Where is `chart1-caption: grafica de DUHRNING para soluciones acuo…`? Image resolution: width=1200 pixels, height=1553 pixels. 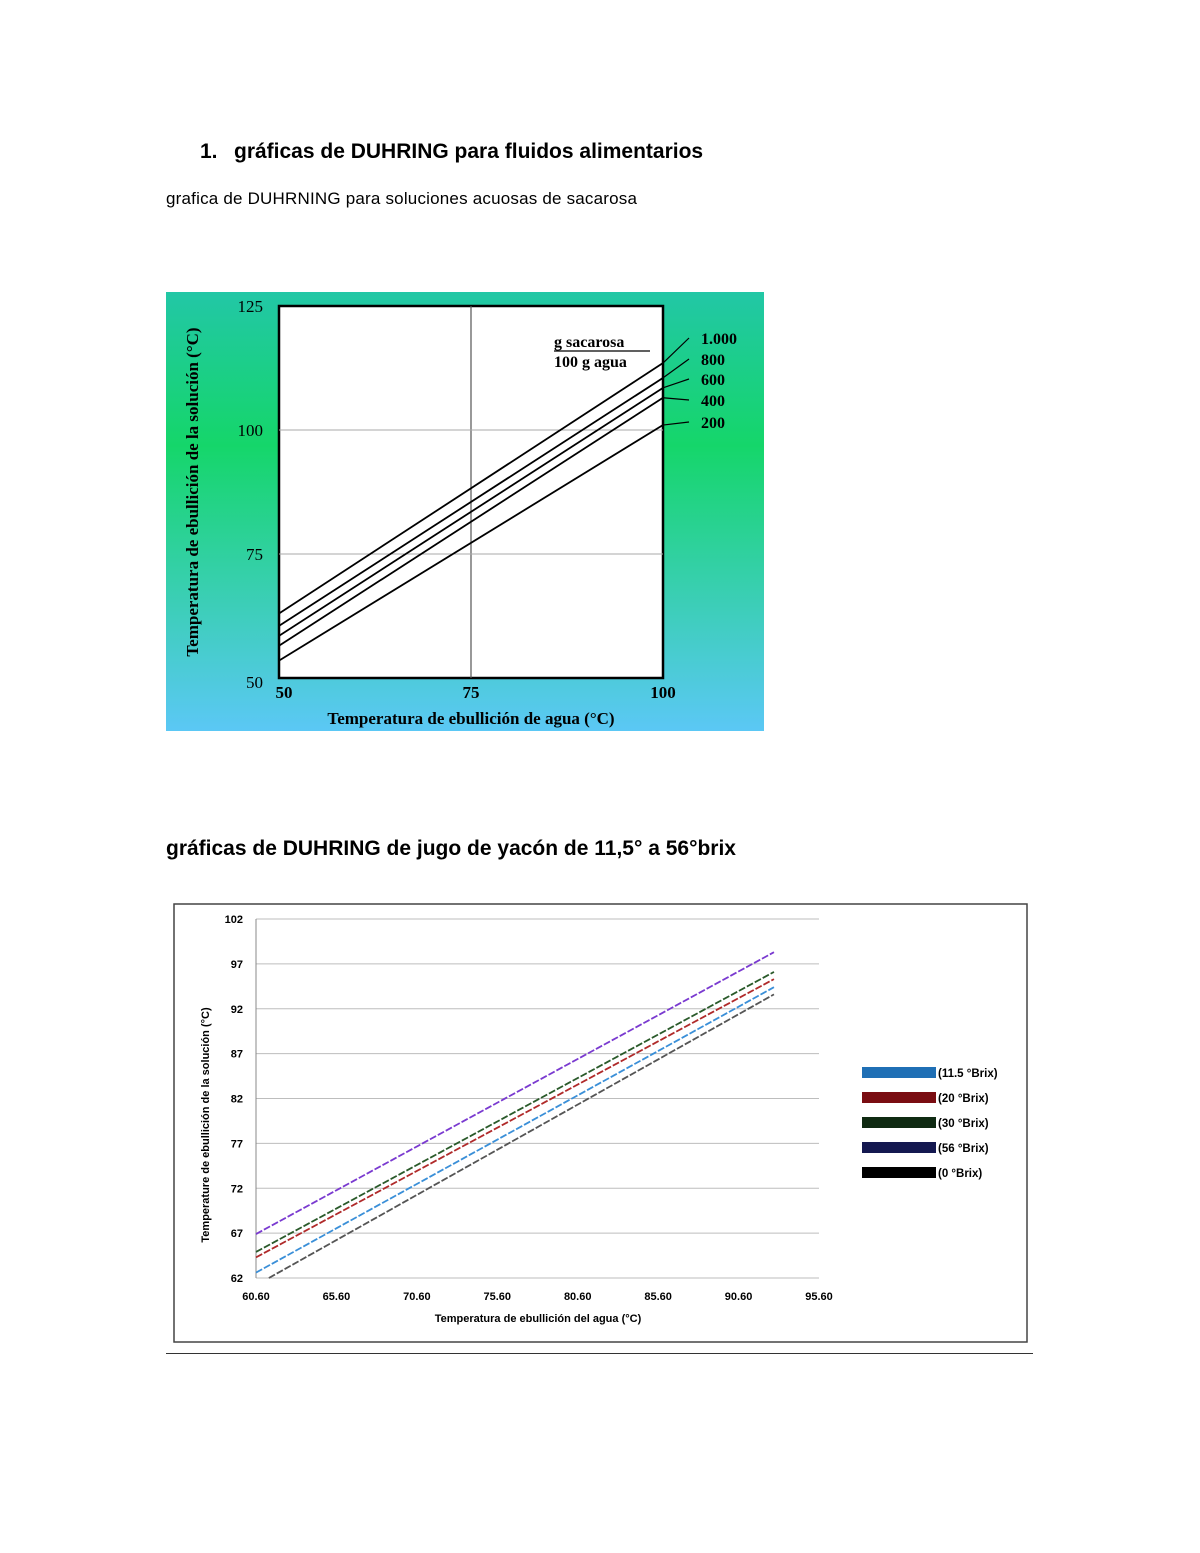 chart1-caption: grafica de DUHRNING para soluciones acuo… is located at coordinates (402, 198).